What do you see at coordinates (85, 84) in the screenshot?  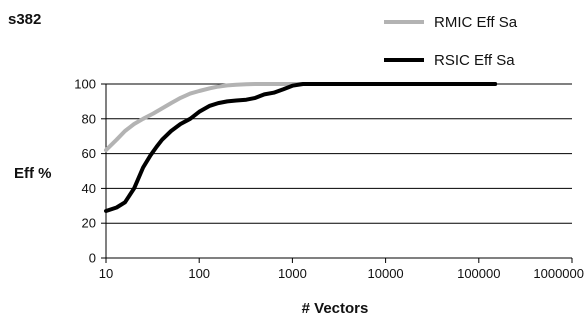 I see `y-tick-label: 100` at bounding box center [85, 84].